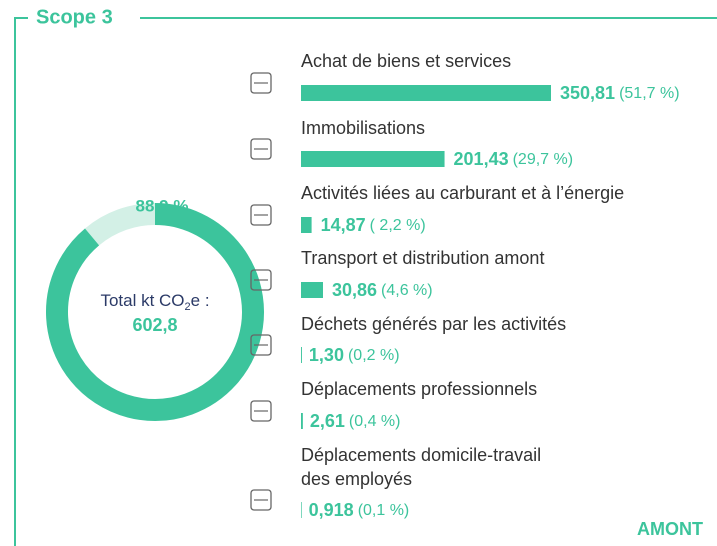 The height and width of the screenshot is (546, 717). What do you see at coordinates (363, 128) in the screenshot?
I see `category-label: Immobilisations` at bounding box center [363, 128].